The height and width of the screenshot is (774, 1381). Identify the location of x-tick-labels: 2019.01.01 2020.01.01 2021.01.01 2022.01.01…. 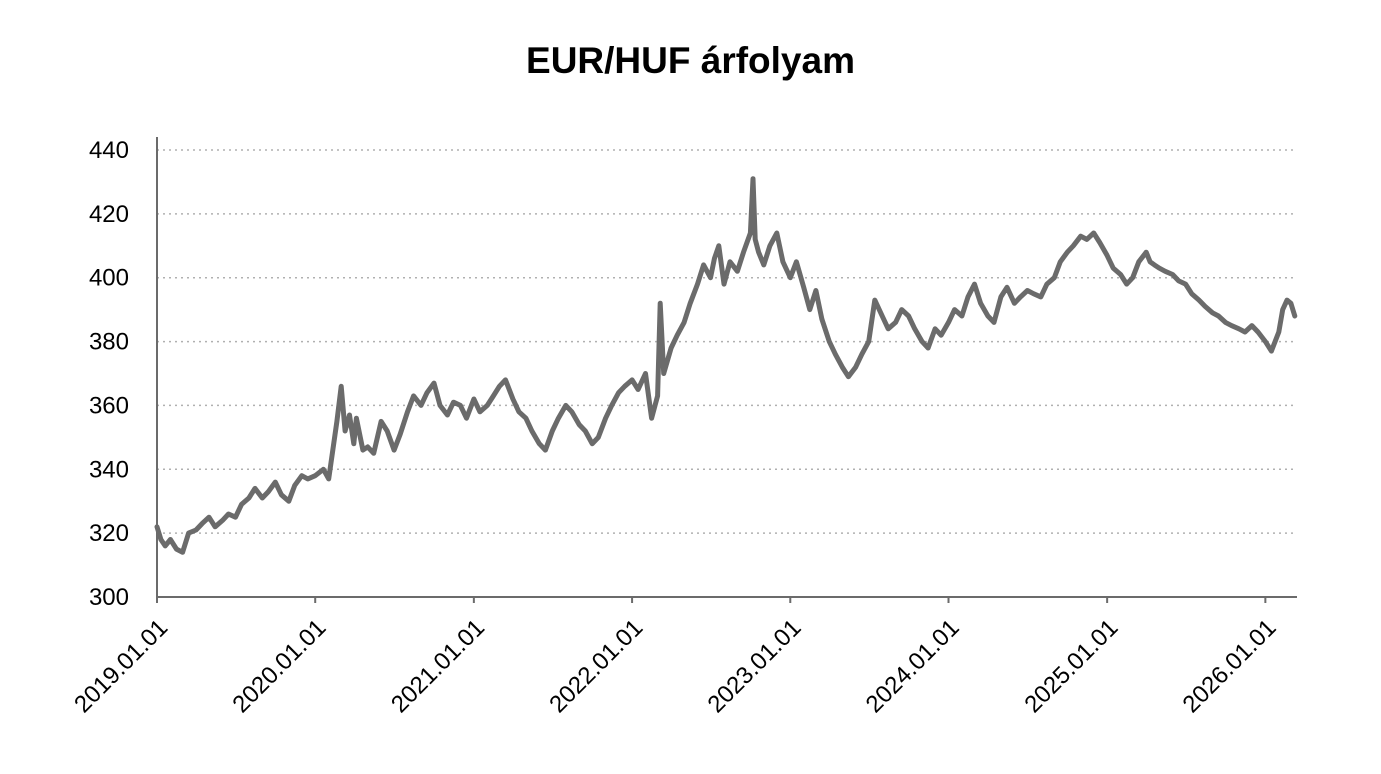
(675, 666).